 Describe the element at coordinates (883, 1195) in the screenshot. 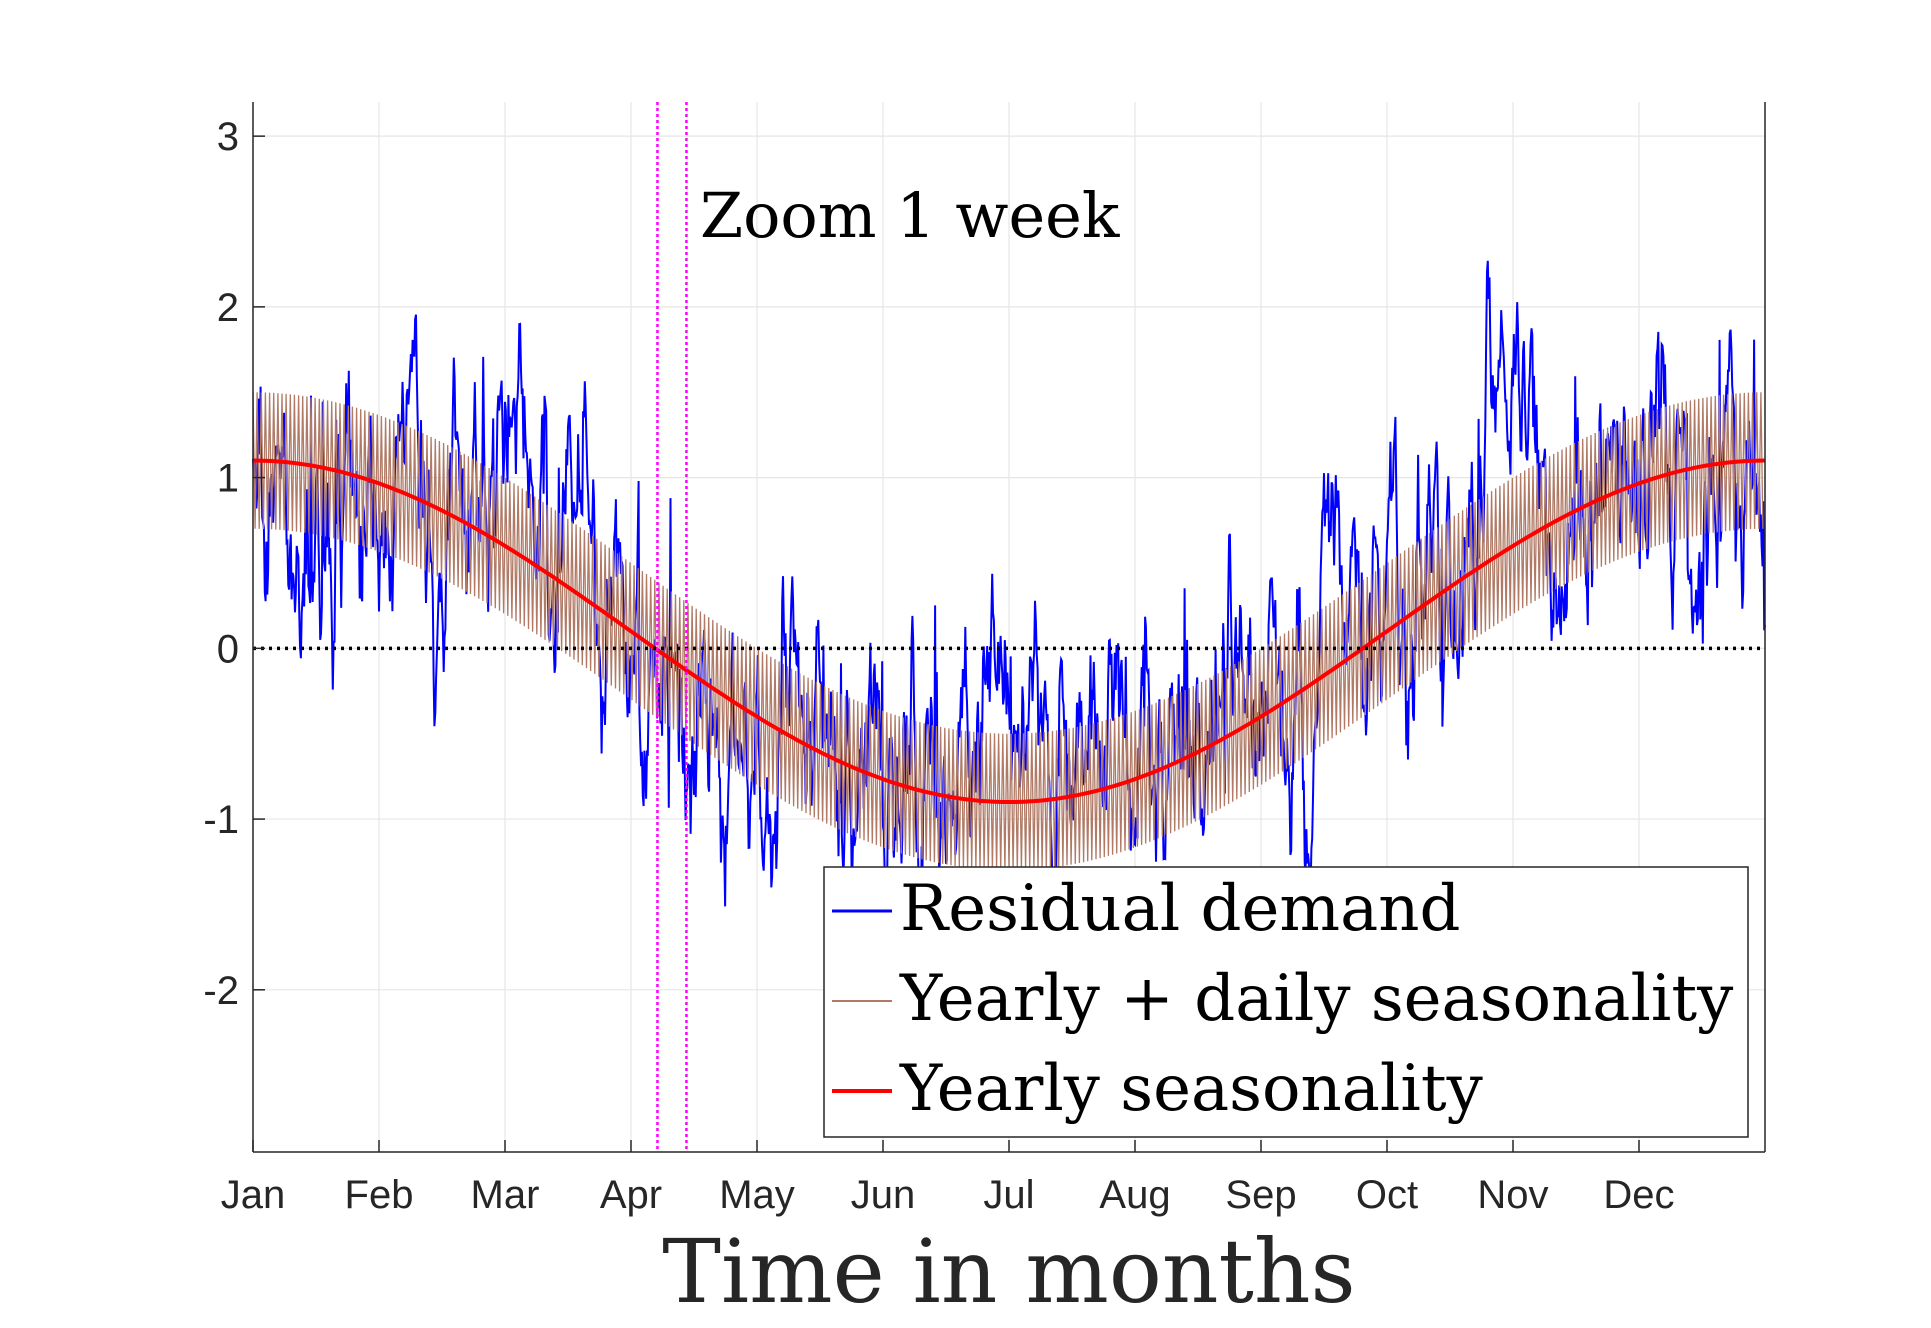

I see `x-tick-label: Jun` at that location.